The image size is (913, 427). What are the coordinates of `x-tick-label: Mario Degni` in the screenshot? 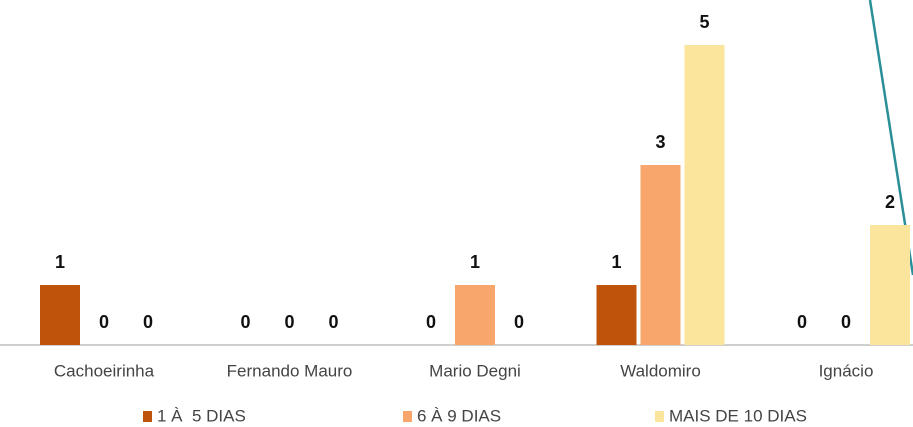 It's located at (475, 370).